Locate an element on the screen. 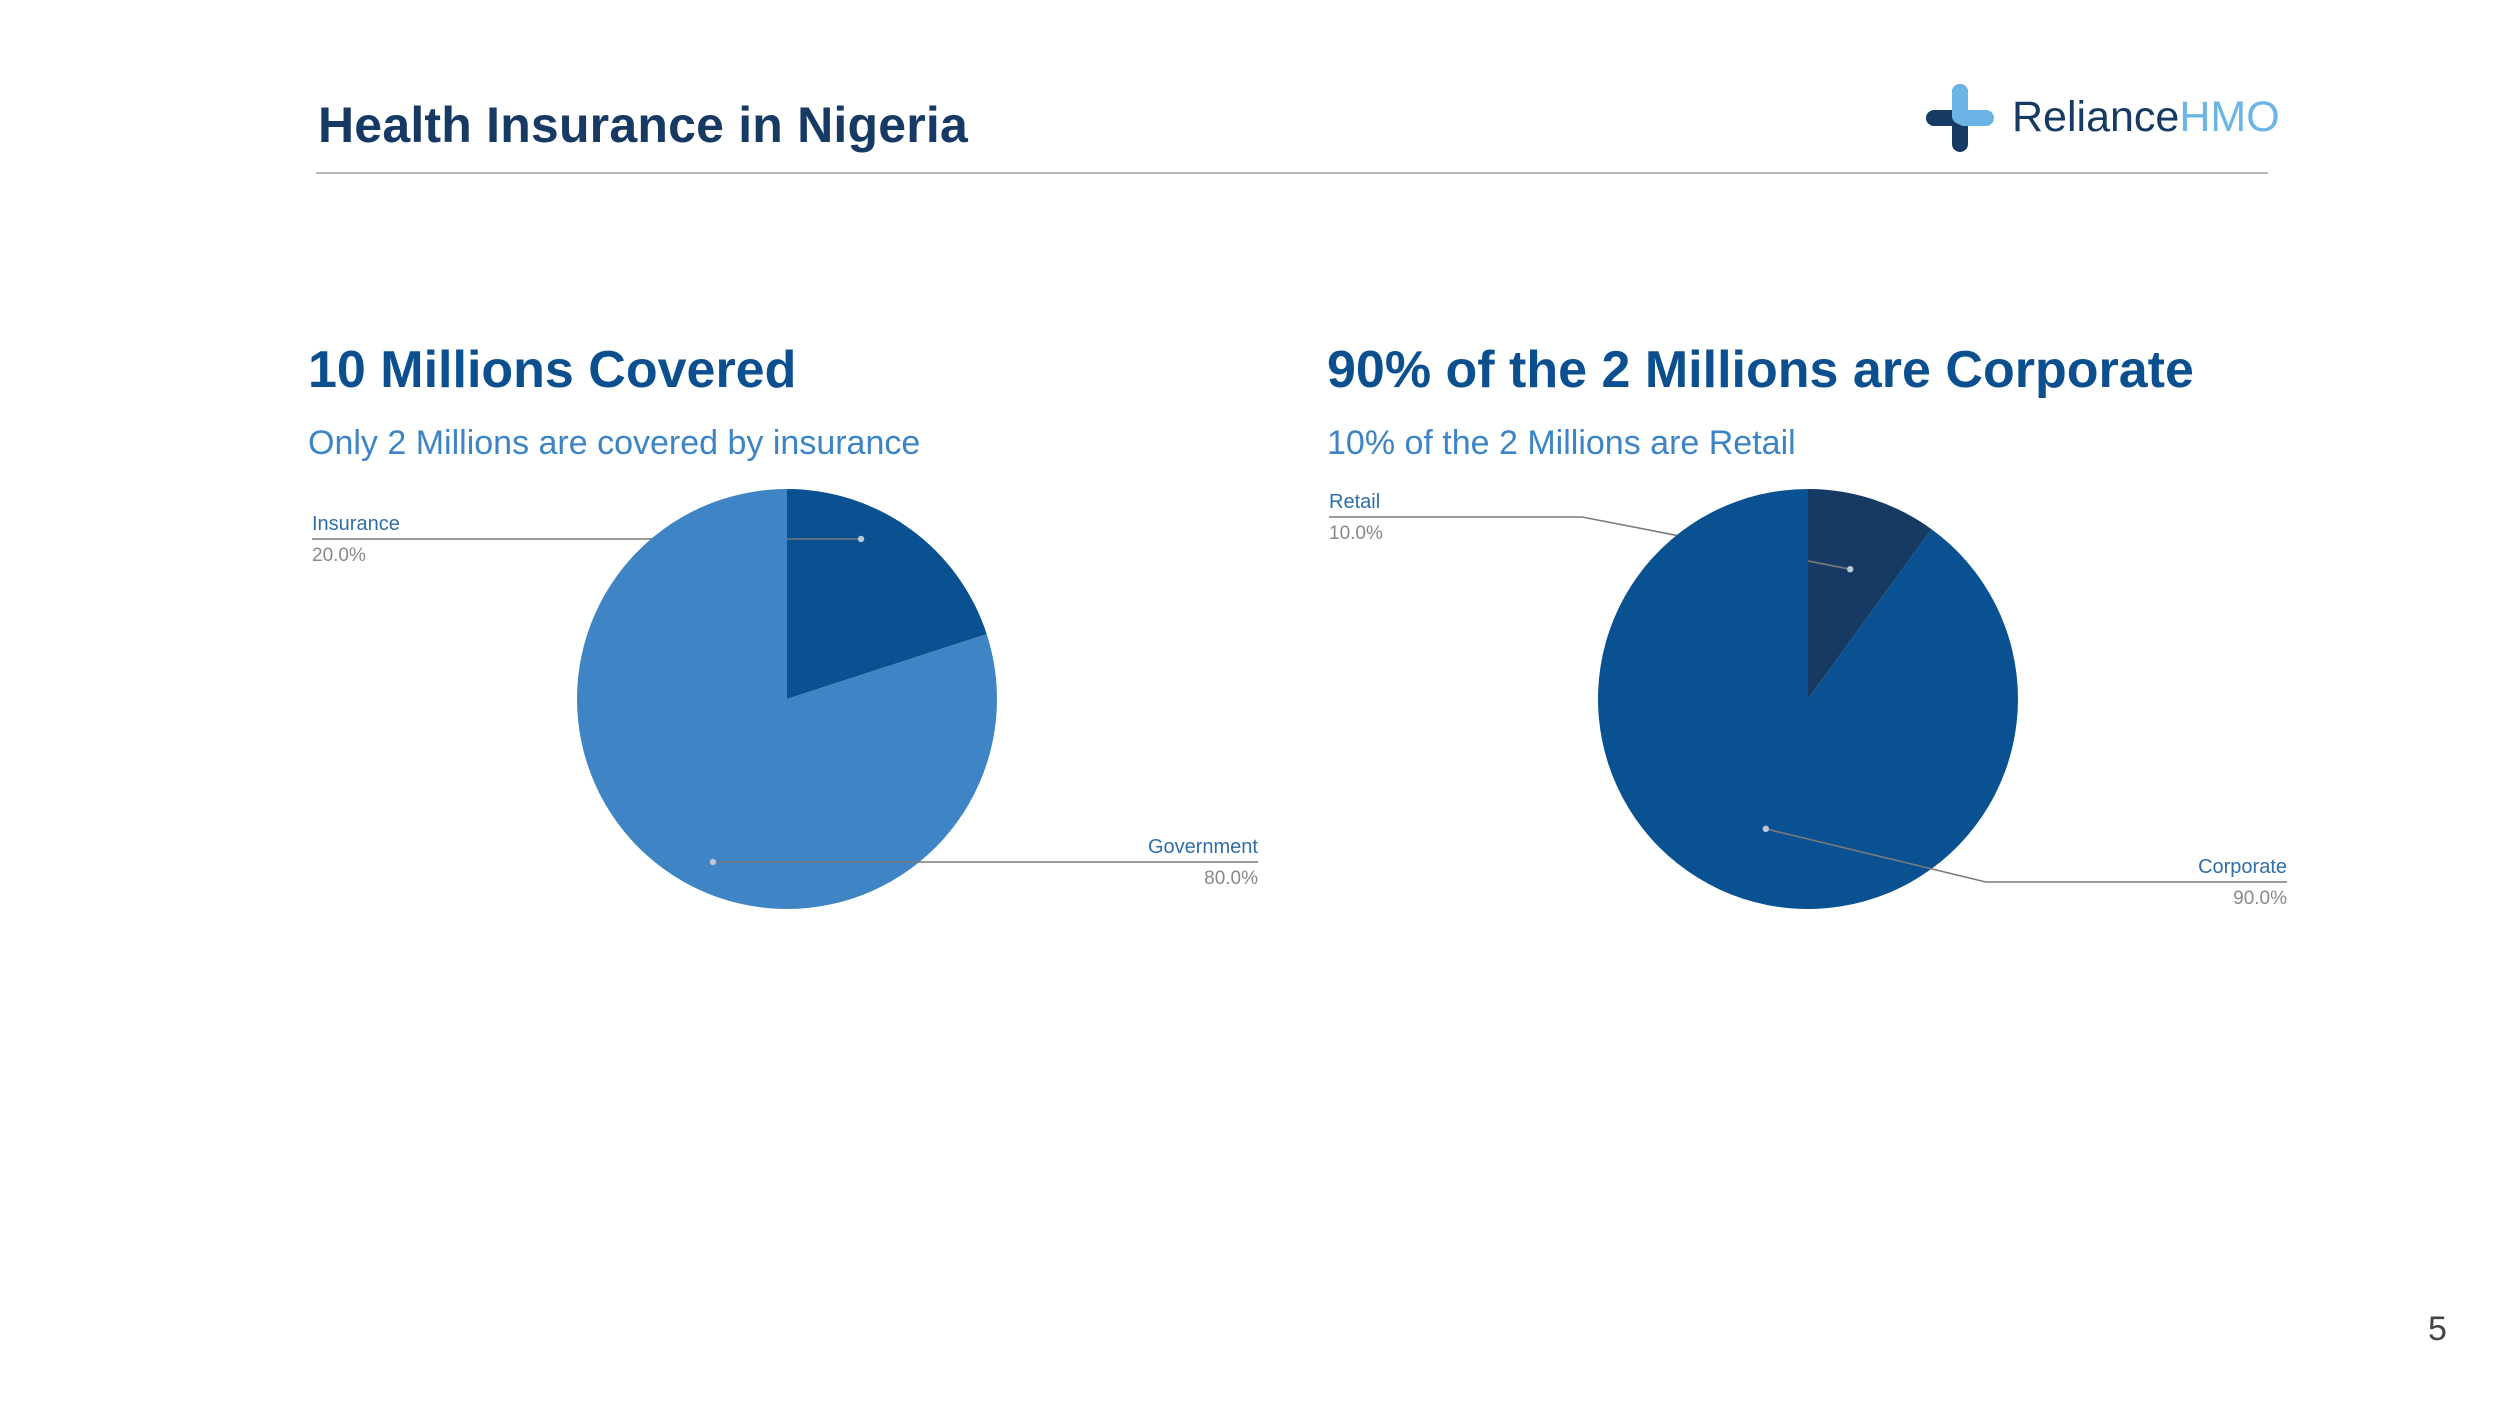 The height and width of the screenshot is (1407, 2500). coverage-pie-chart: Insurance 20.0% Government 80.0% is located at coordinates (785, 699).